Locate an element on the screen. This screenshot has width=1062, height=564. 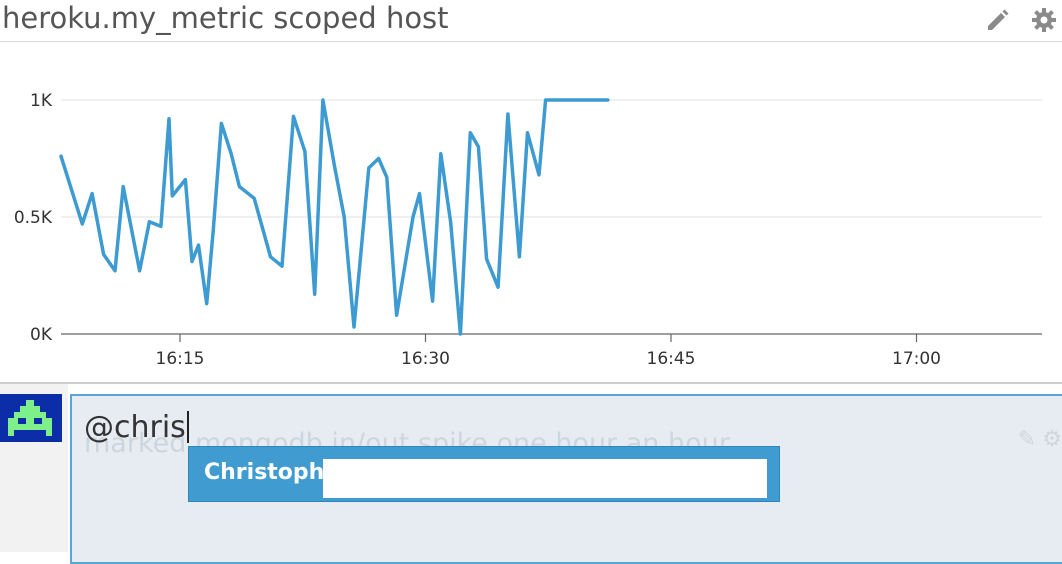
comment-input: @chris is located at coordinates (136, 427).